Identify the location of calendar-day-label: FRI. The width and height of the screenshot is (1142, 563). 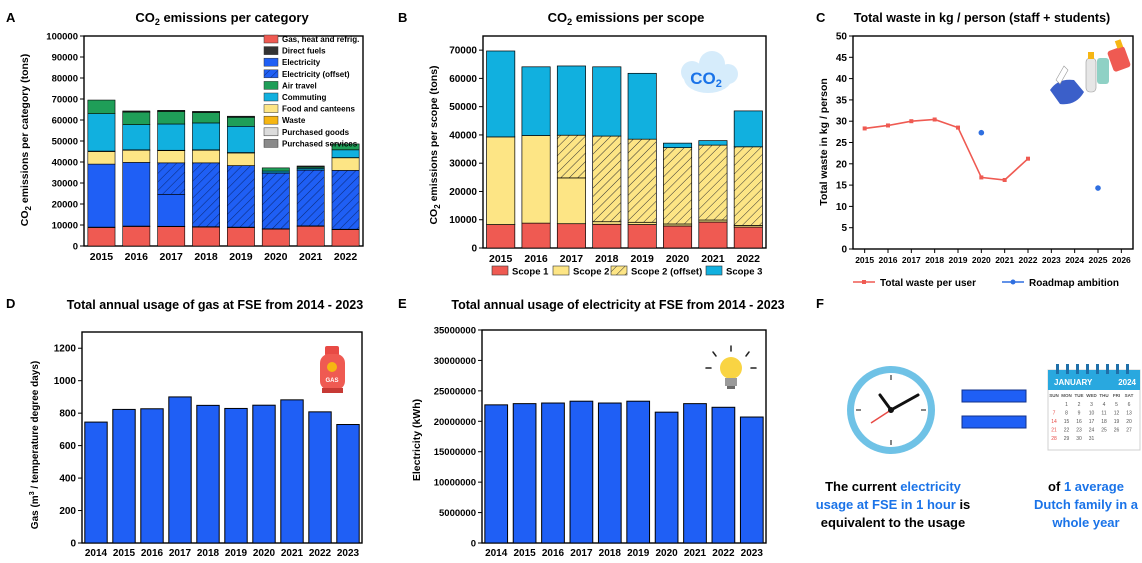
(1116, 395).